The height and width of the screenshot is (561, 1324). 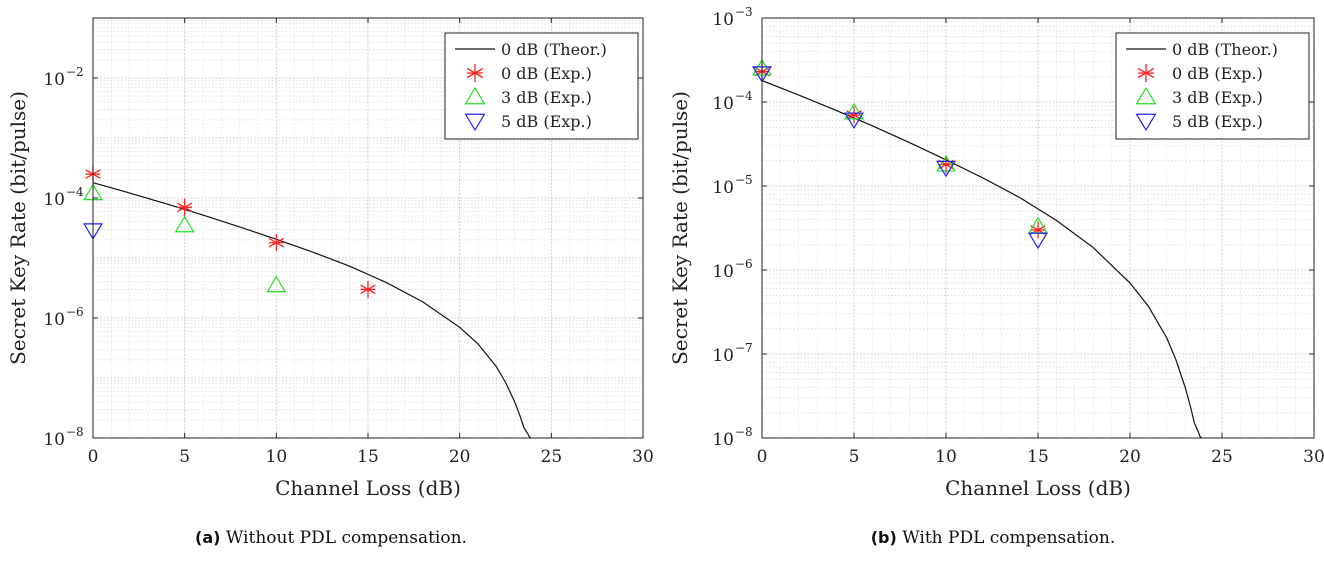 I want to click on y-tick-exponent: −3, so click(x=744, y=12).